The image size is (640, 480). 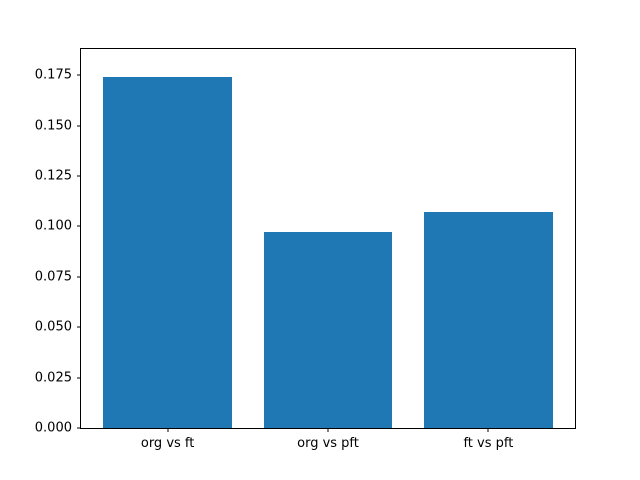 What do you see at coordinates (328, 330) in the screenshot?
I see `bar-org-vs-pft` at bounding box center [328, 330].